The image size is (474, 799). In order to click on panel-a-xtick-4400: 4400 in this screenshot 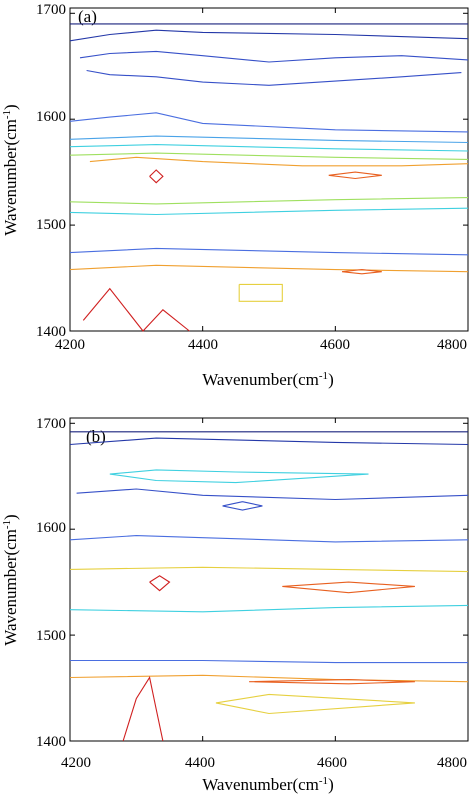, I will do `click(203, 345)`.